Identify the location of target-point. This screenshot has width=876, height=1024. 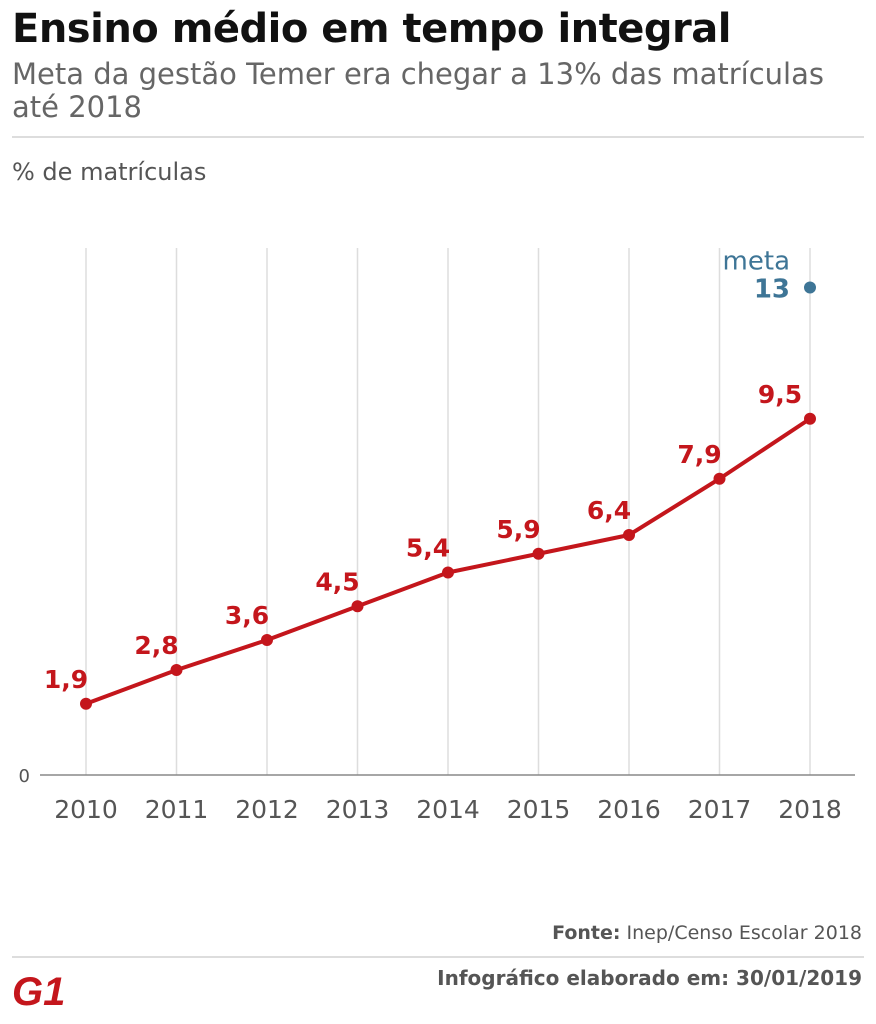
(810, 287).